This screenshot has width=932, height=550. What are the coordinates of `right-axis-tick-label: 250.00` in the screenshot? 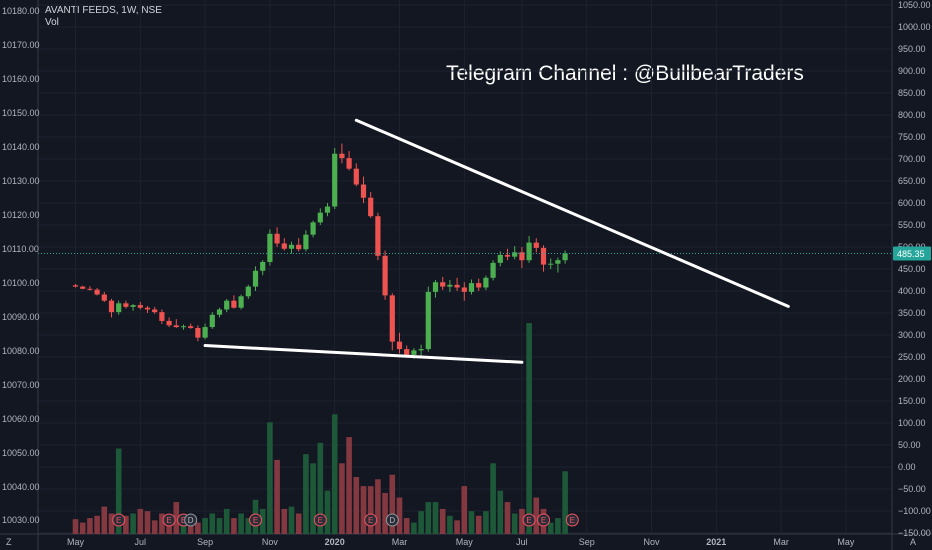 It's located at (912, 357).